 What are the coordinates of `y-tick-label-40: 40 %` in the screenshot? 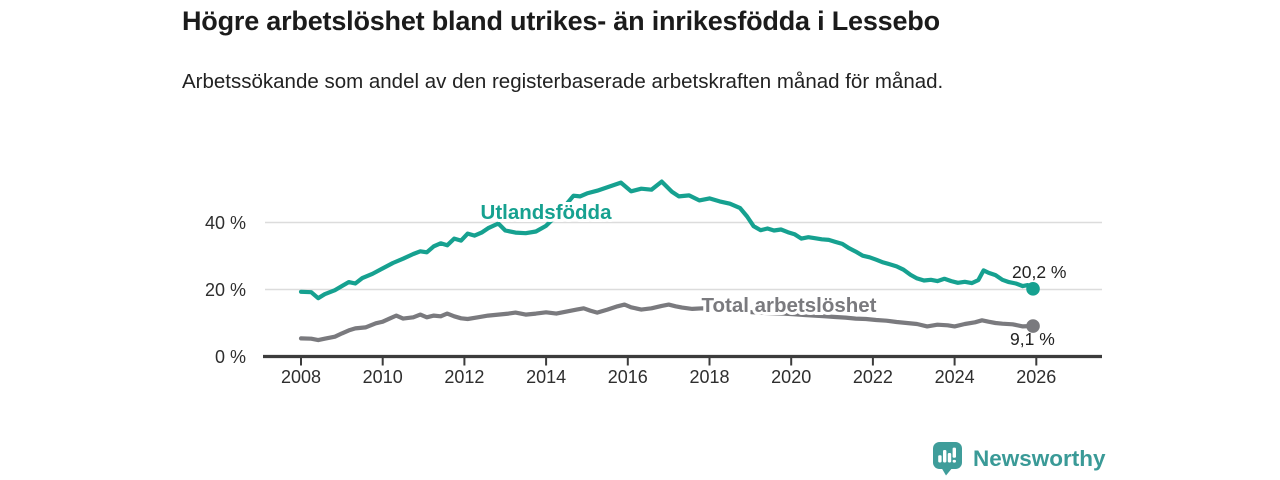 It's located at (225, 223).